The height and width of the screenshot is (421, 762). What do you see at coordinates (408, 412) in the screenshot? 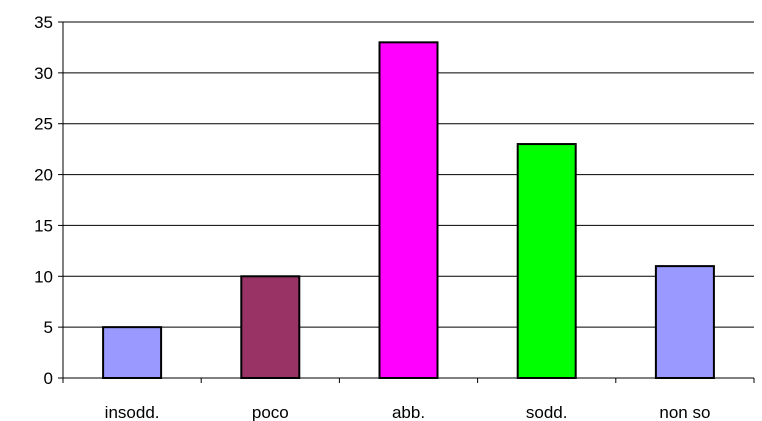
I see `x-category-label: abb.` at bounding box center [408, 412].